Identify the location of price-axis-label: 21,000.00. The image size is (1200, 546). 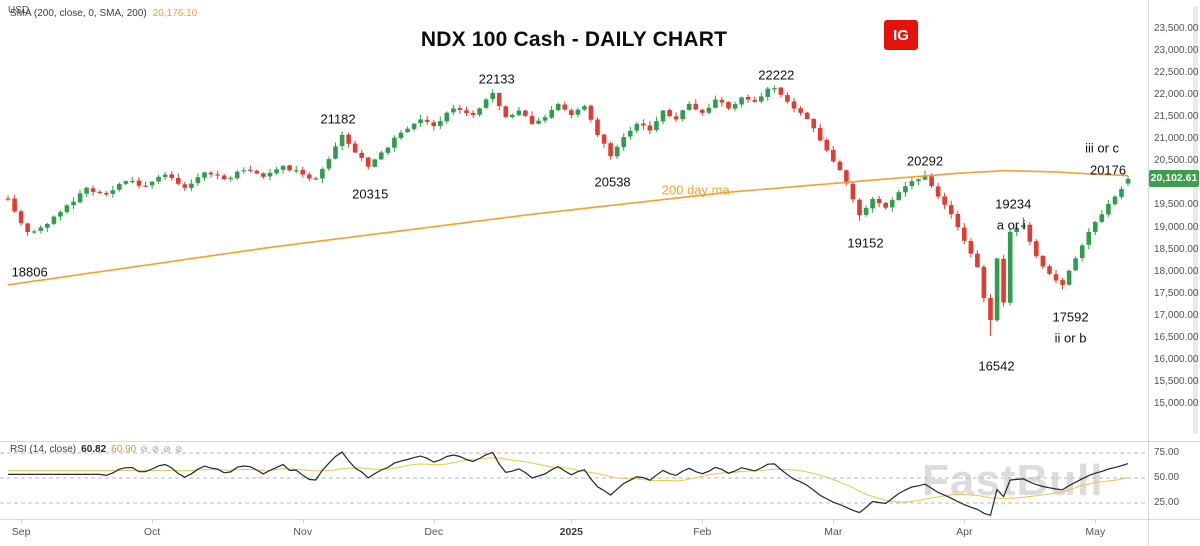
(1176, 139).